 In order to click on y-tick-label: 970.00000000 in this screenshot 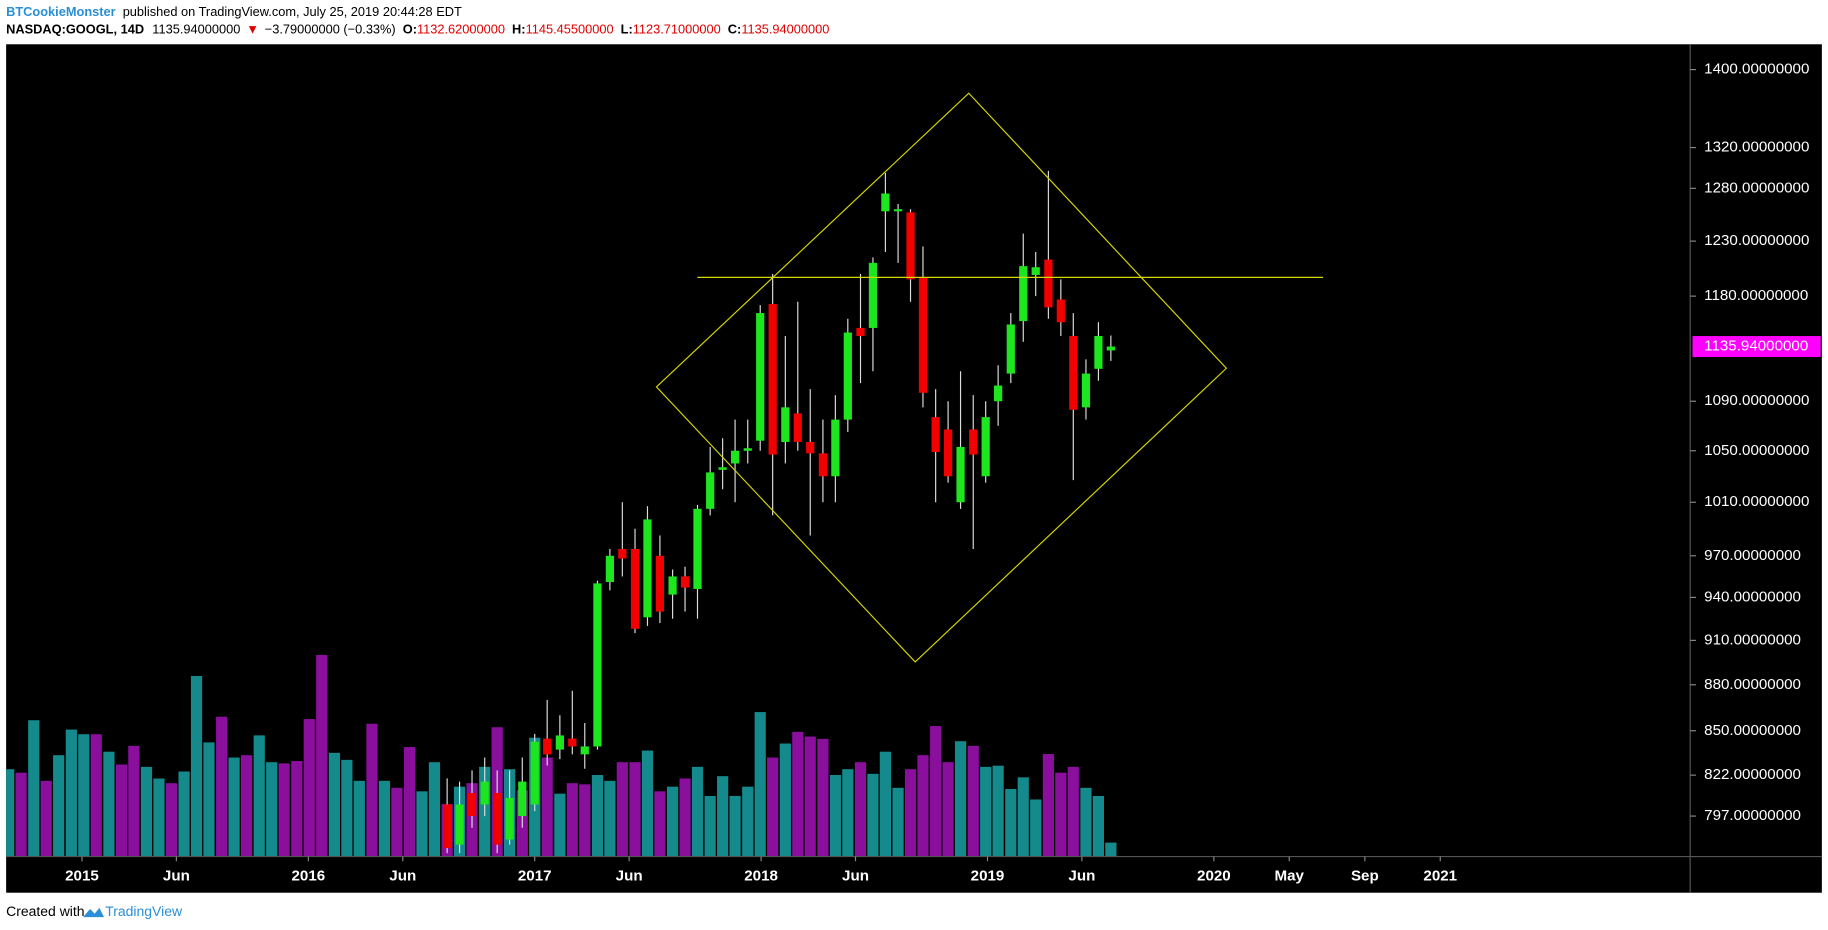, I will do `click(1752, 555)`.